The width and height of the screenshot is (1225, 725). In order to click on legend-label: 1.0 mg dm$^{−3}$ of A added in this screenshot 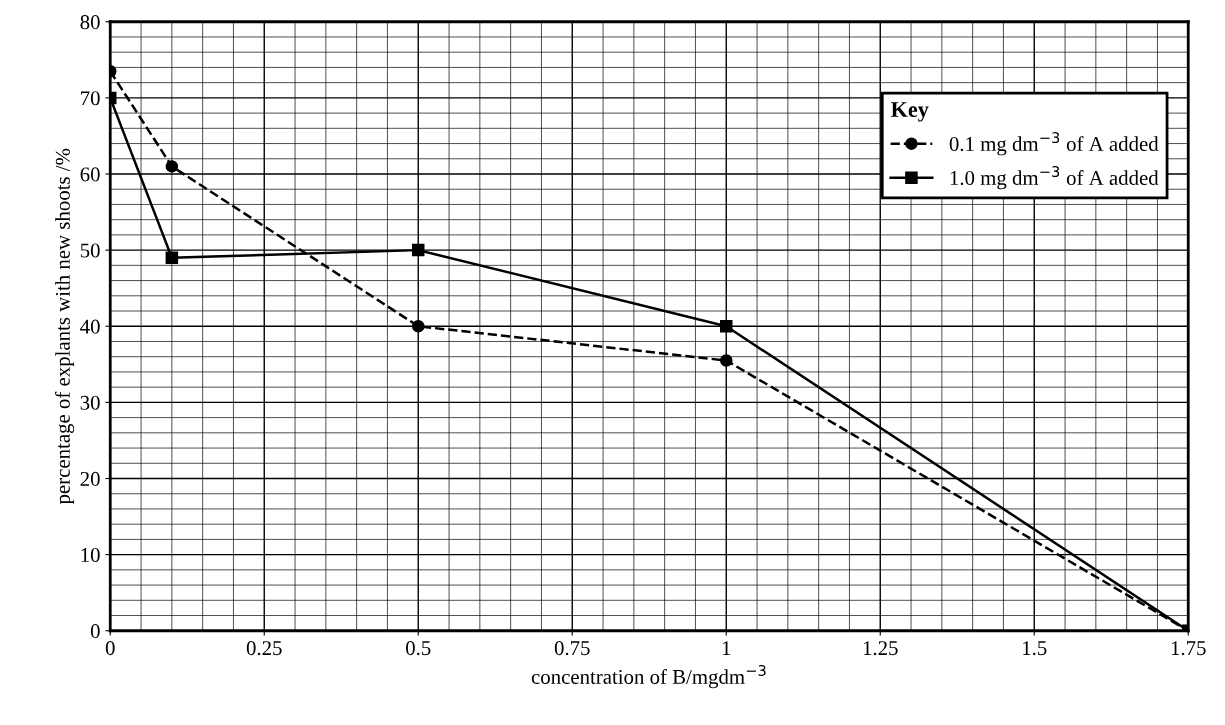, I will do `click(1054, 177)`.